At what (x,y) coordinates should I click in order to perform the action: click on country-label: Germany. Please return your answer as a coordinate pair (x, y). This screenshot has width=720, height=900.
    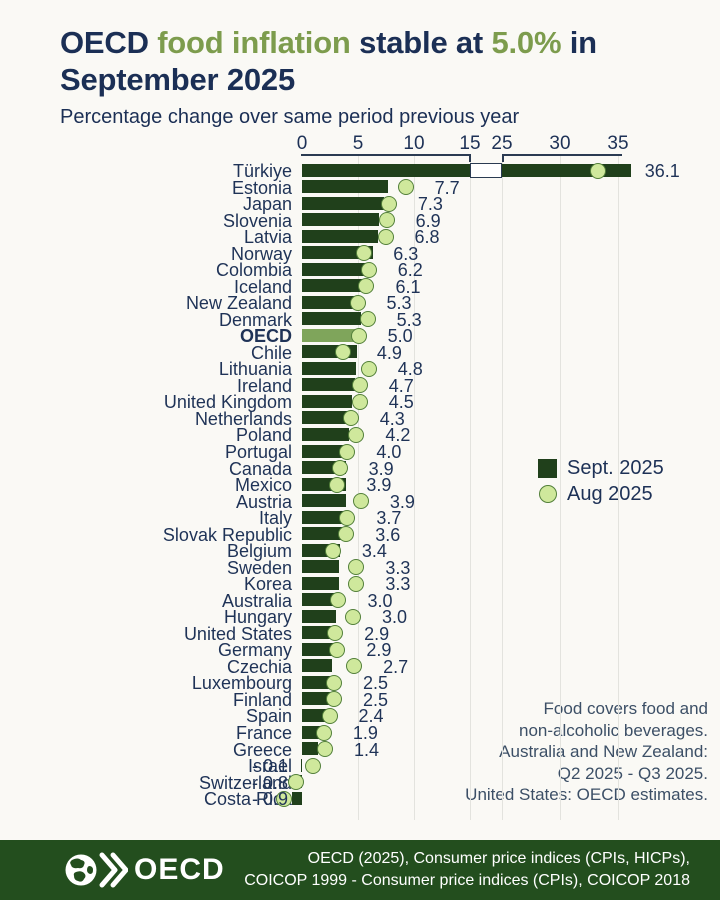
    Looking at the image, I should click on (254, 650).